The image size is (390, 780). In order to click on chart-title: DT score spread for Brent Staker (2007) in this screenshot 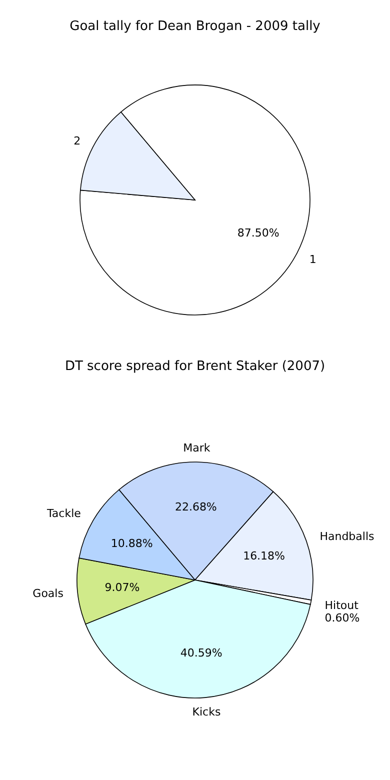, I will do `click(195, 366)`.